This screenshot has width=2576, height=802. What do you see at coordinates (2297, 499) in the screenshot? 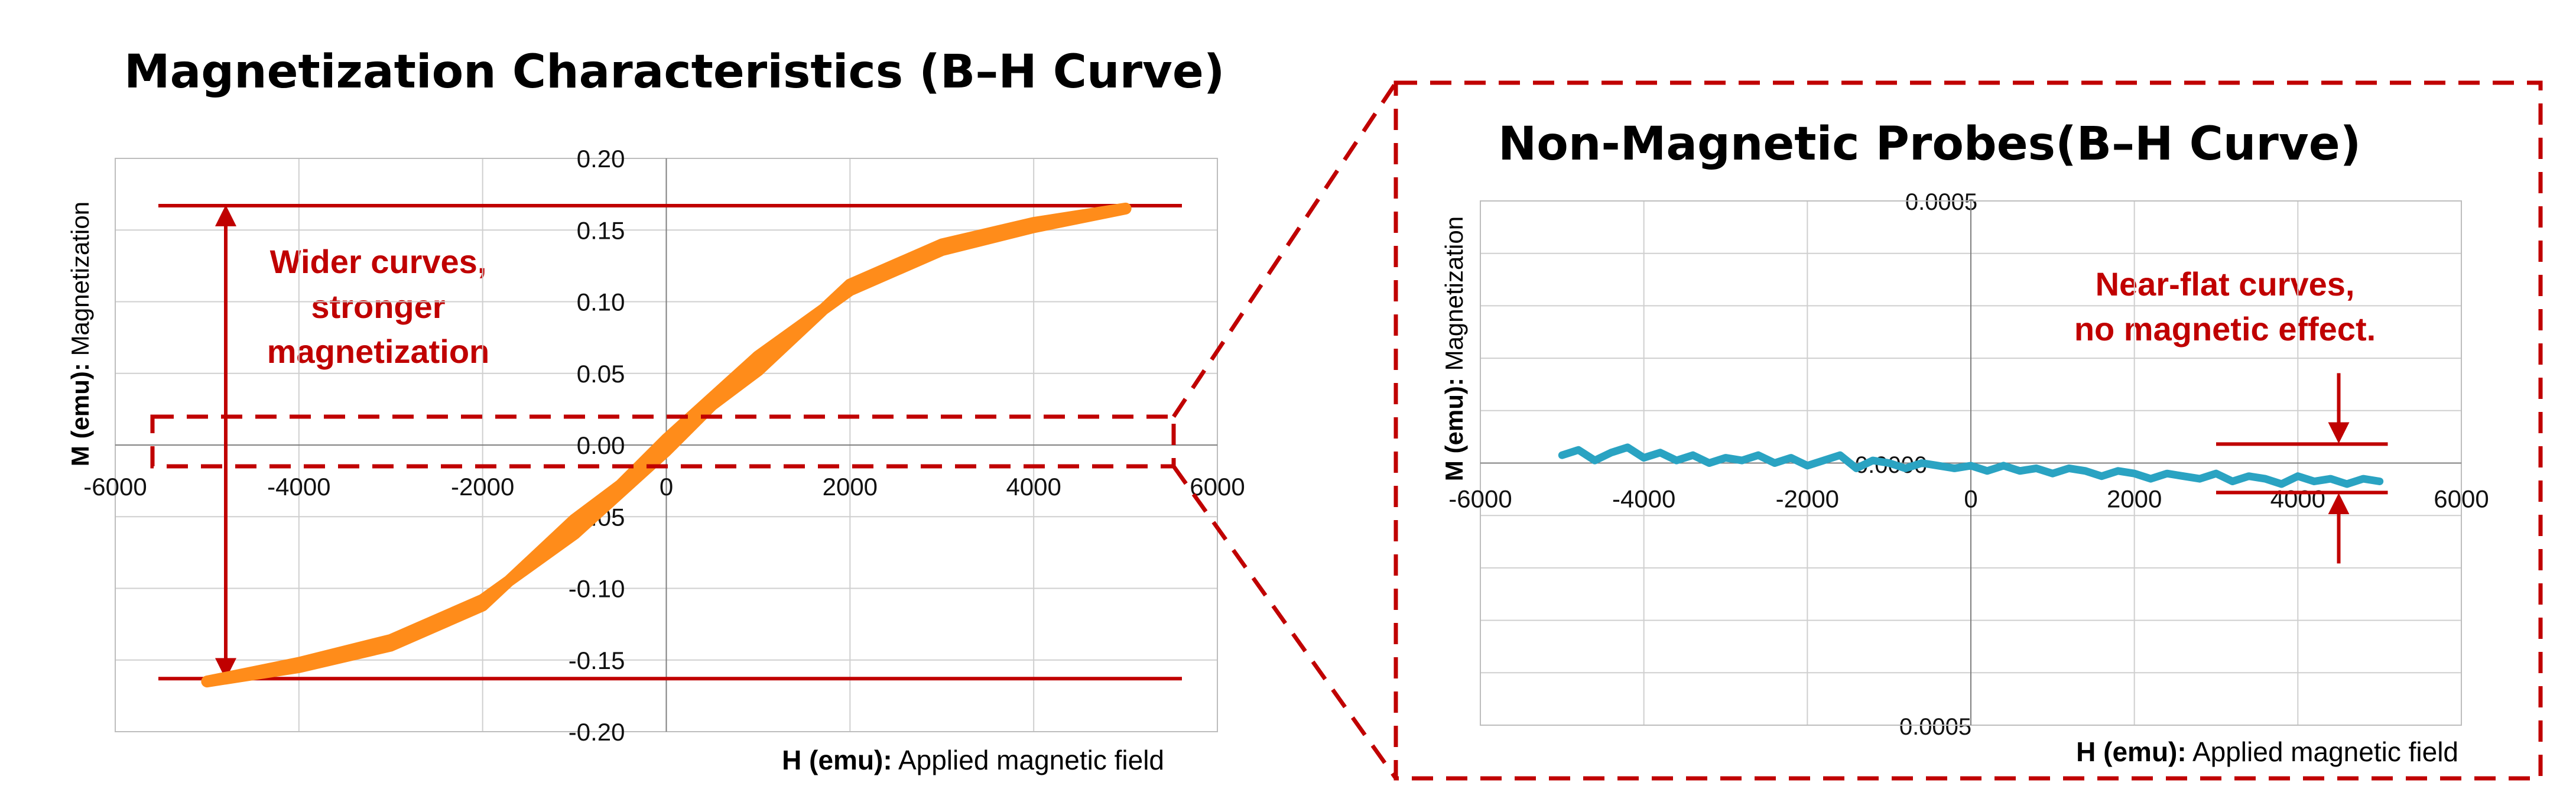
I see `right-x-tick-label: 4000` at bounding box center [2297, 499].